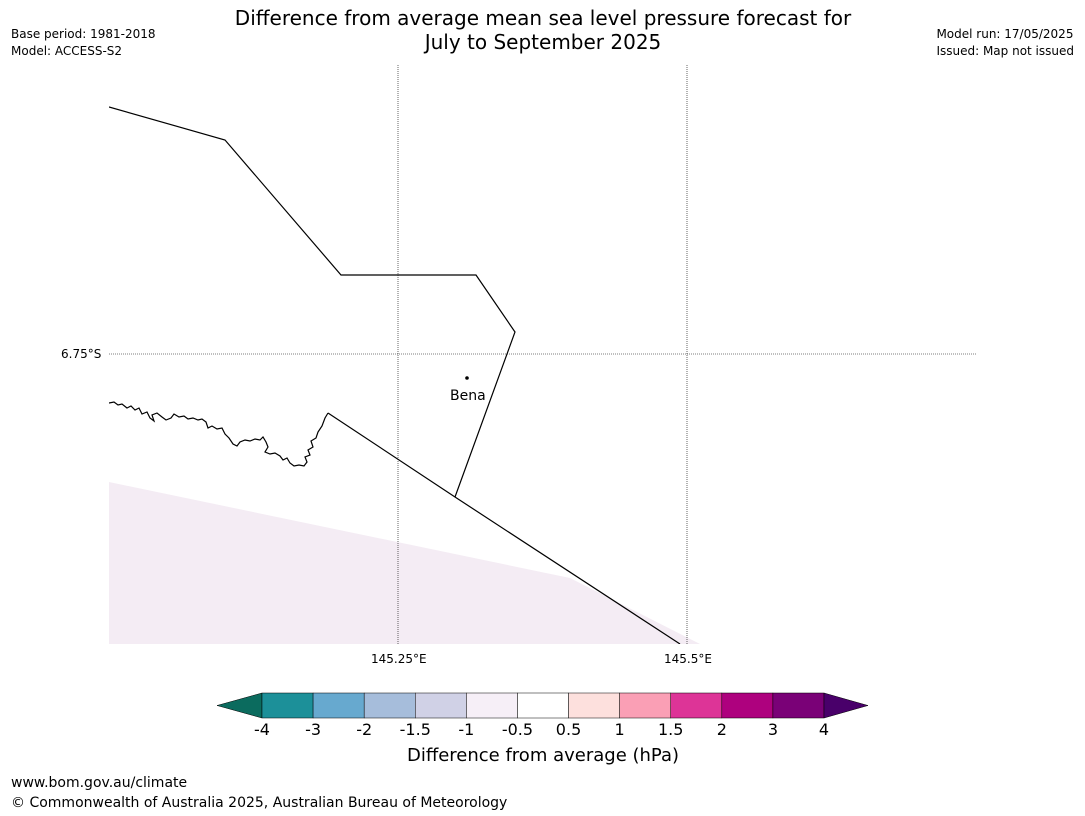 This screenshot has width=1085, height=816. I want to click on lon-label-145.25: 145.25°E, so click(399, 659).